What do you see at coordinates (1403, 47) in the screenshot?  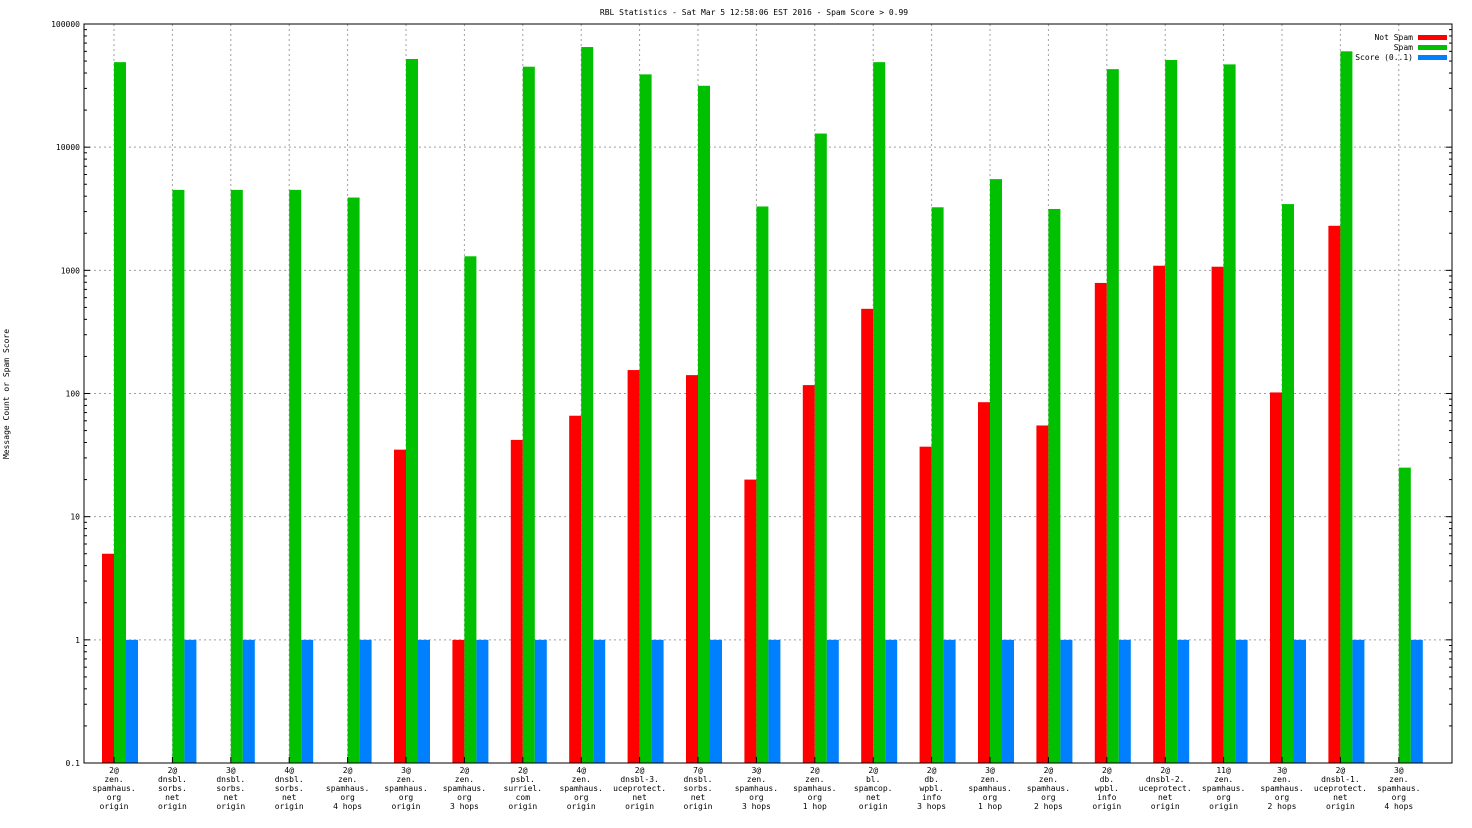 I see `legend-label: Spam` at bounding box center [1403, 47].